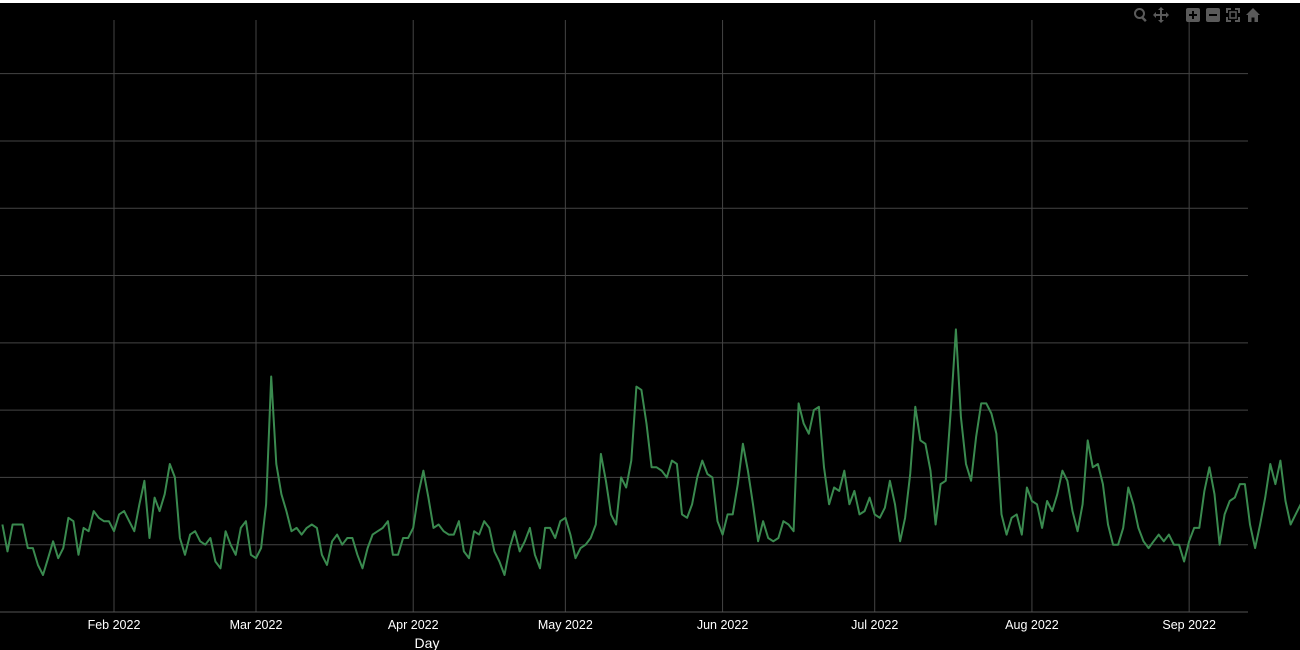 This screenshot has width=1300, height=650. I want to click on autoscale-button, so click(1233, 15).